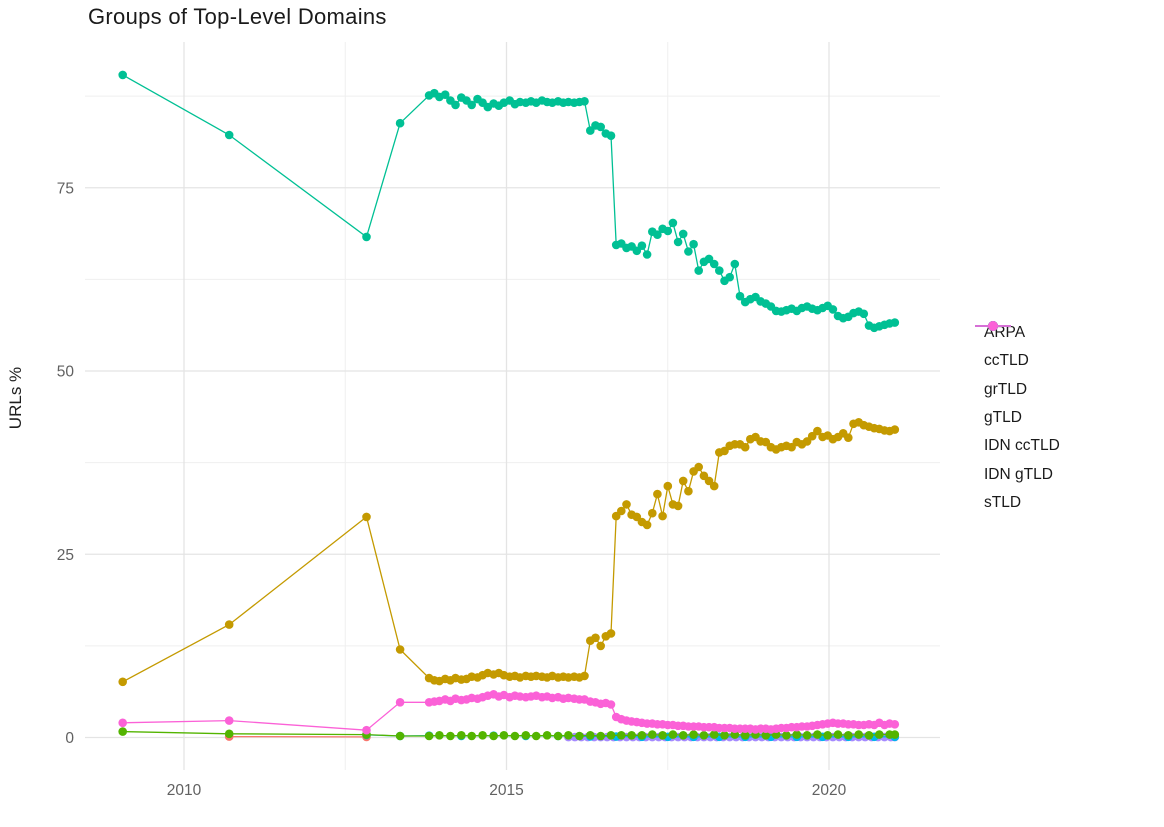 This screenshot has height=827, width=1164. Describe the element at coordinates (69, 738) in the screenshot. I see `y-tick-label: 0` at that location.